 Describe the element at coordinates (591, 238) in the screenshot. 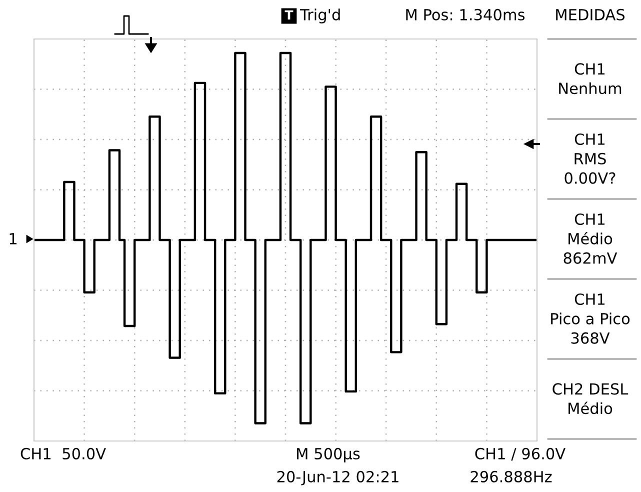

I see `text: CH1 Médio 862mV` at that location.